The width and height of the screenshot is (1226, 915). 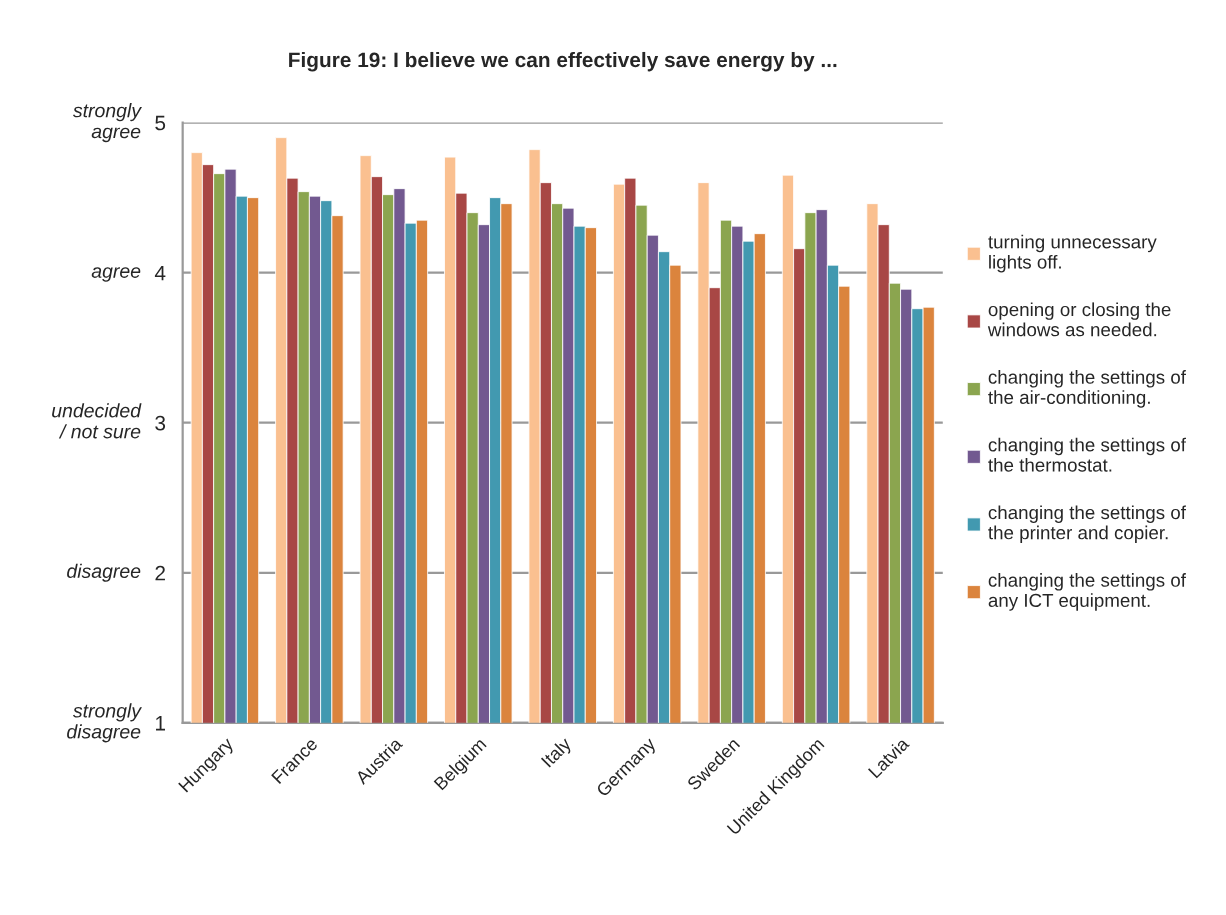 What do you see at coordinates (160, 723) in the screenshot?
I see `y-tick-label: 1` at bounding box center [160, 723].